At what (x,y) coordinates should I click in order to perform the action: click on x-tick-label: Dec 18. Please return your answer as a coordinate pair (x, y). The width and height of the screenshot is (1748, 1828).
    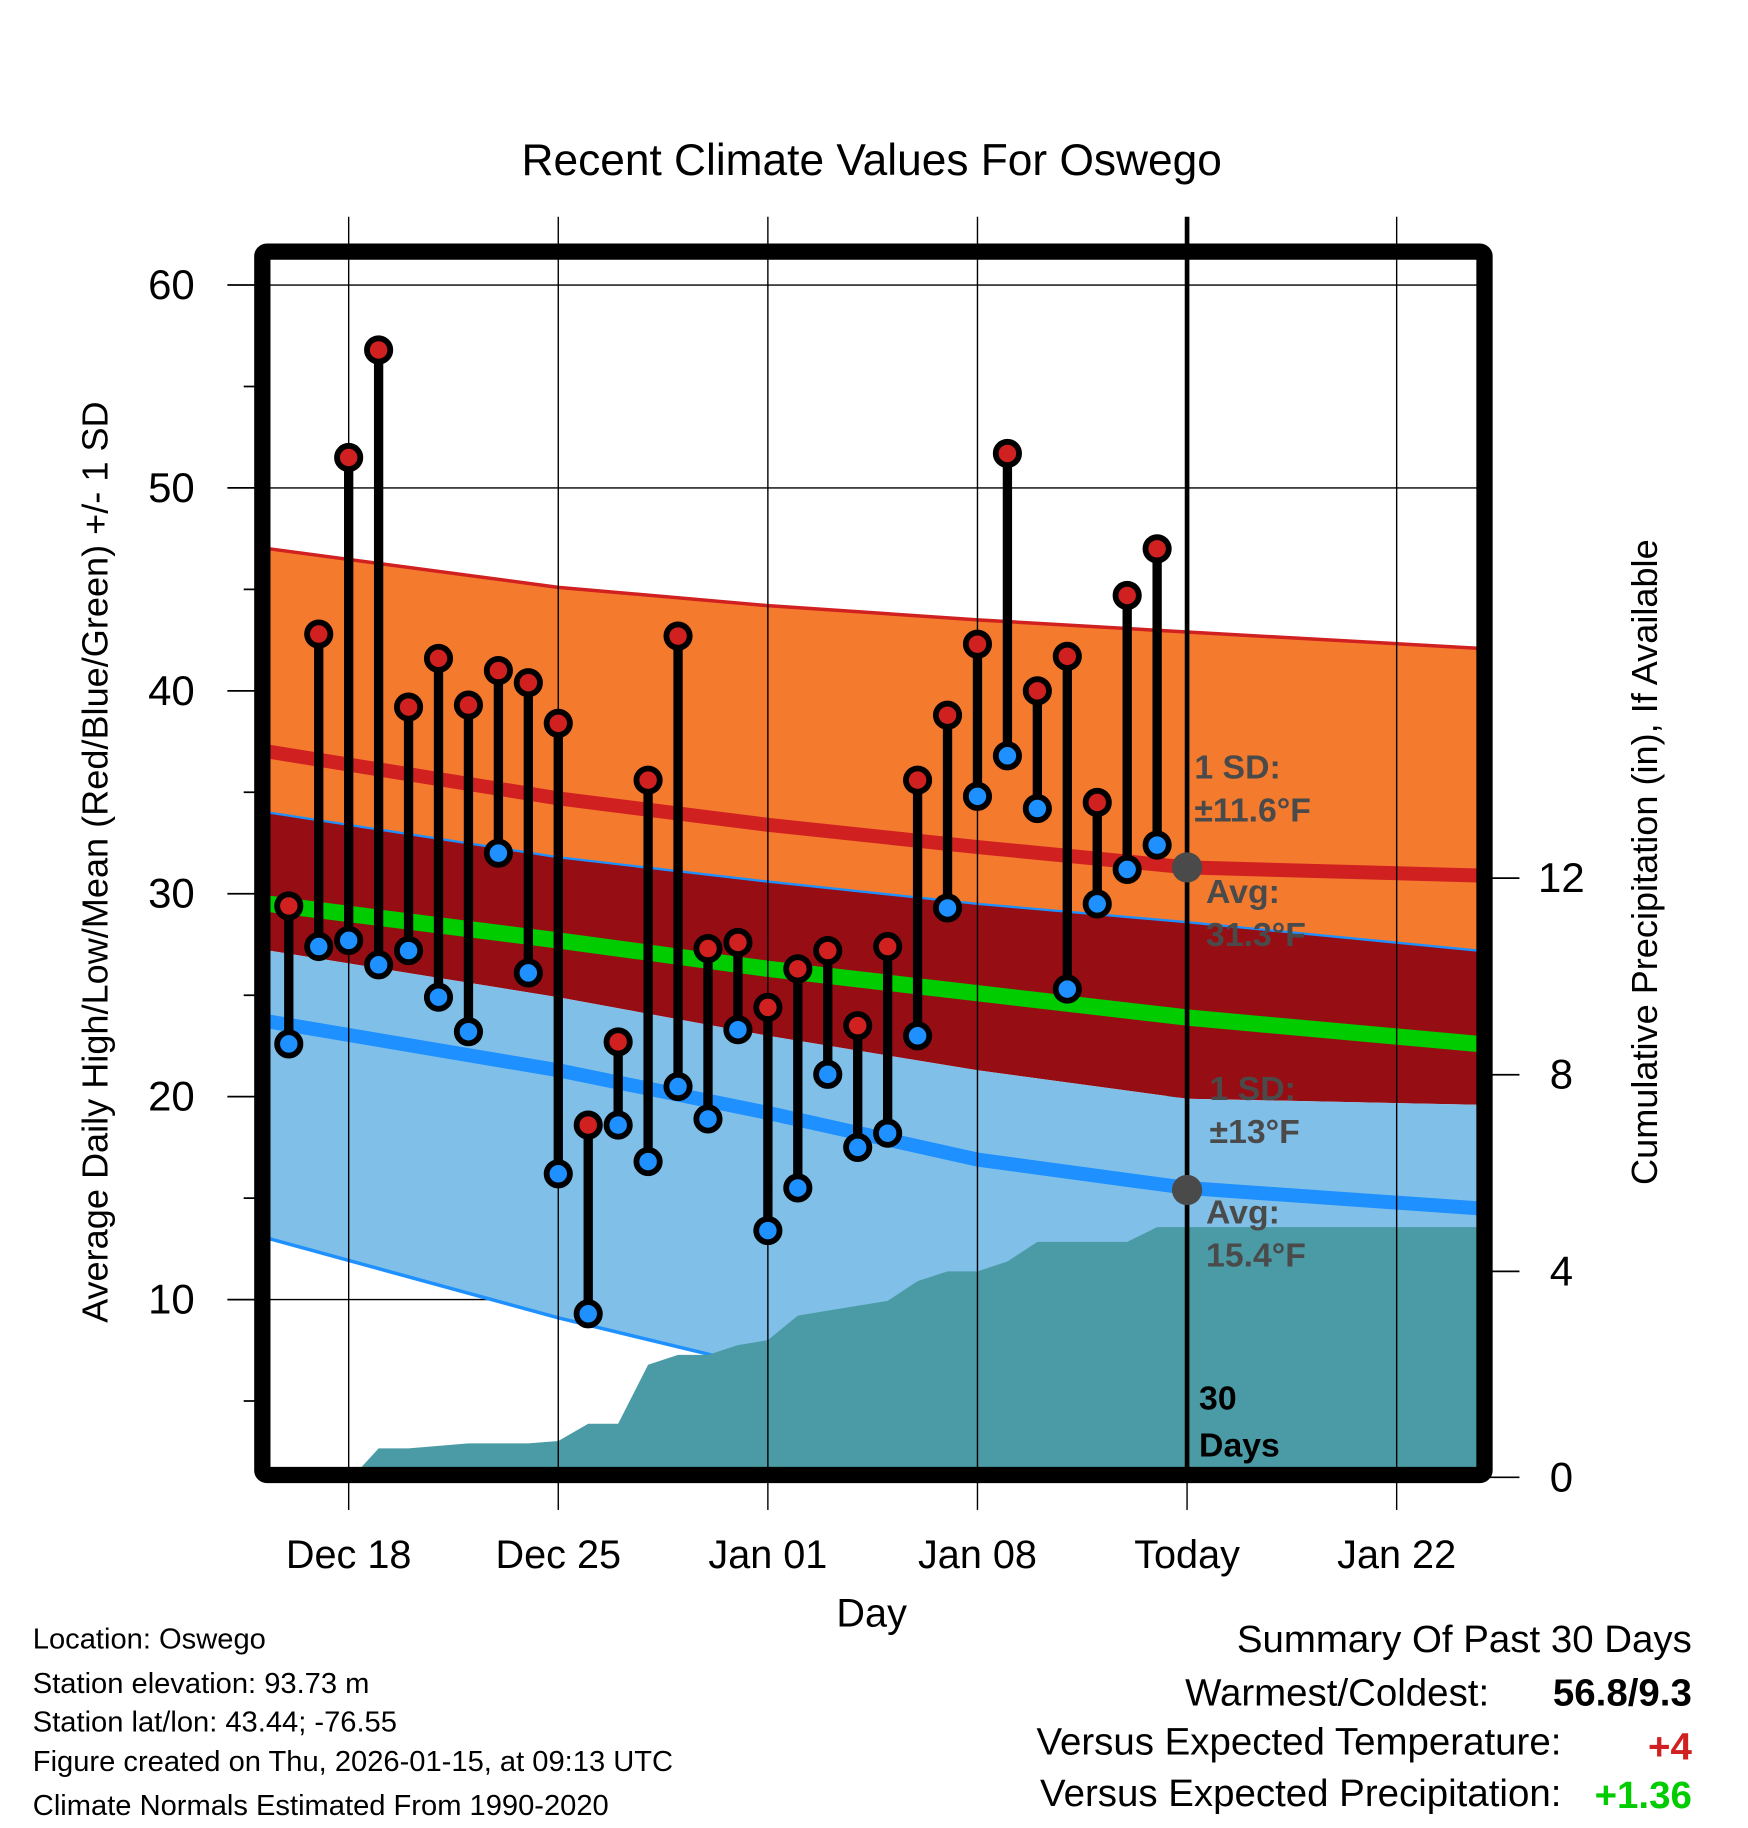
    Looking at the image, I should click on (349, 1555).